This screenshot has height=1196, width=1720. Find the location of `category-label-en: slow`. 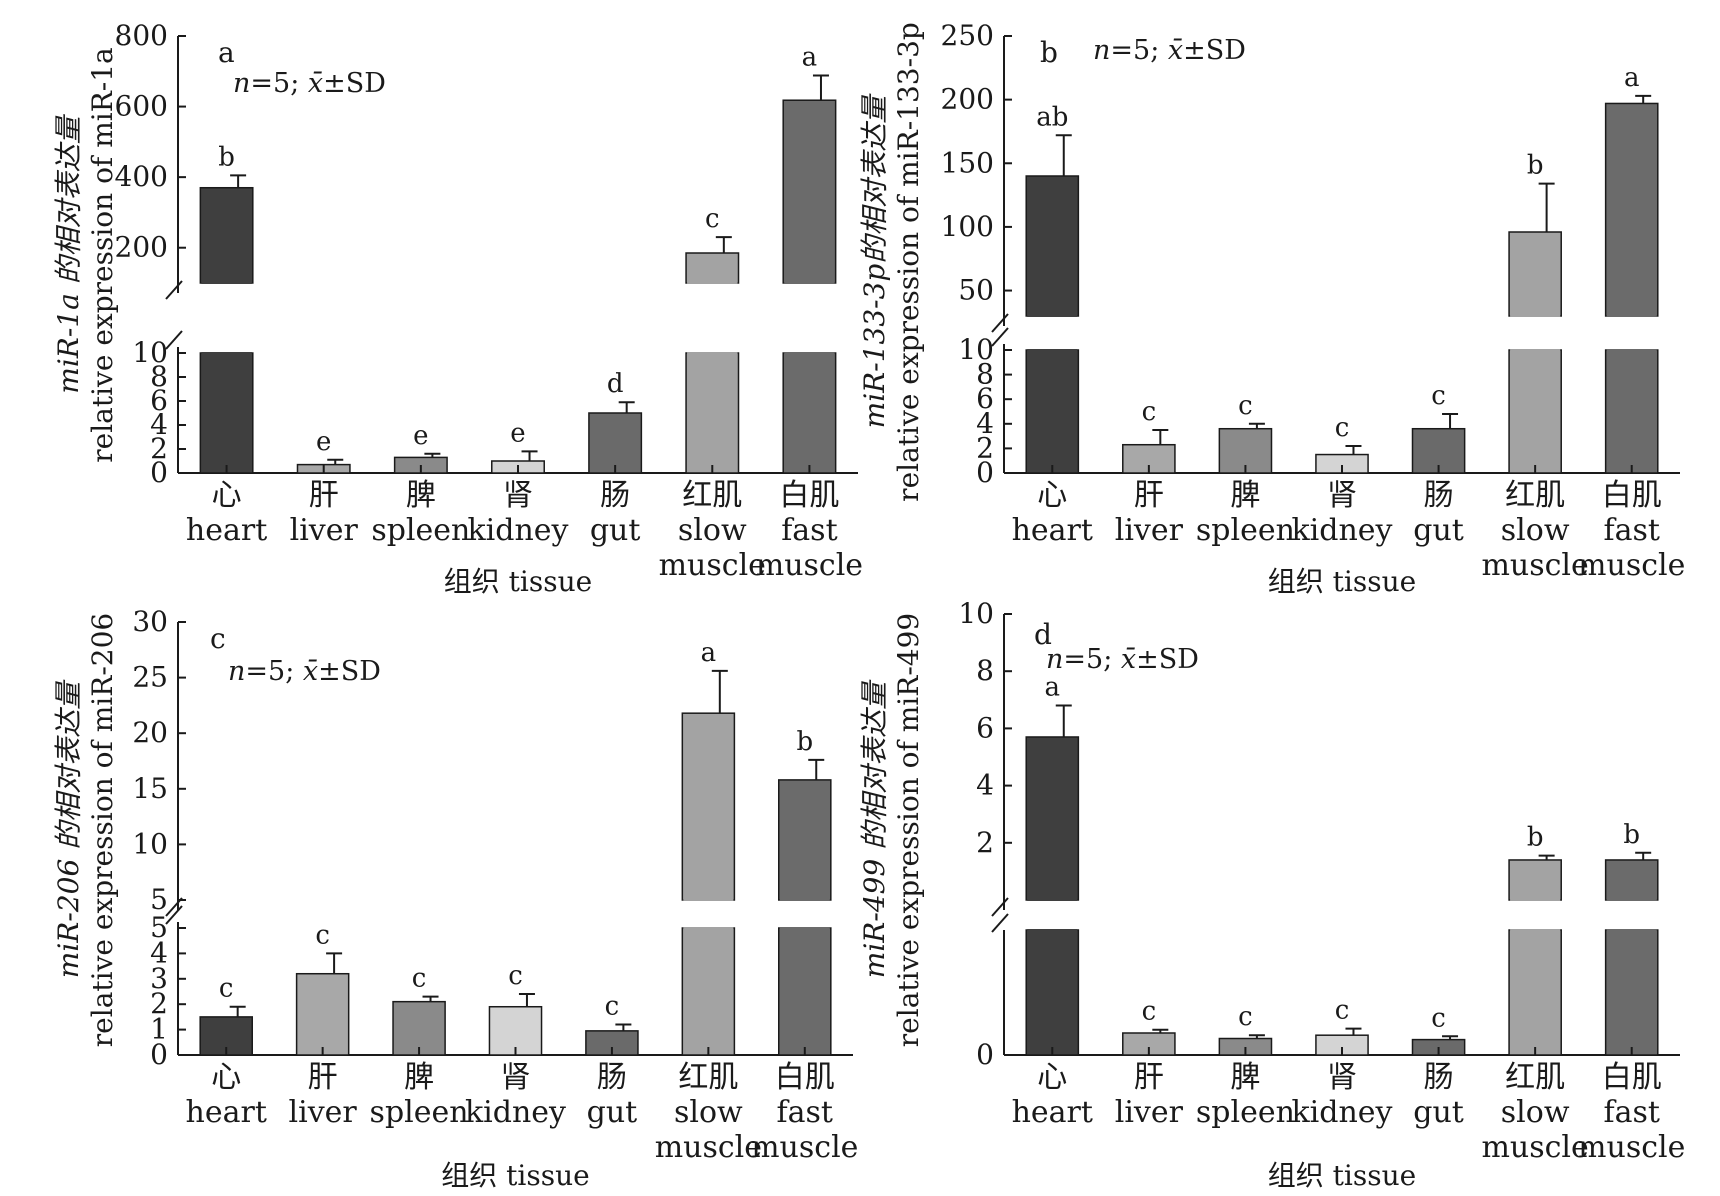

category-label-en: slow is located at coordinates (708, 1112).